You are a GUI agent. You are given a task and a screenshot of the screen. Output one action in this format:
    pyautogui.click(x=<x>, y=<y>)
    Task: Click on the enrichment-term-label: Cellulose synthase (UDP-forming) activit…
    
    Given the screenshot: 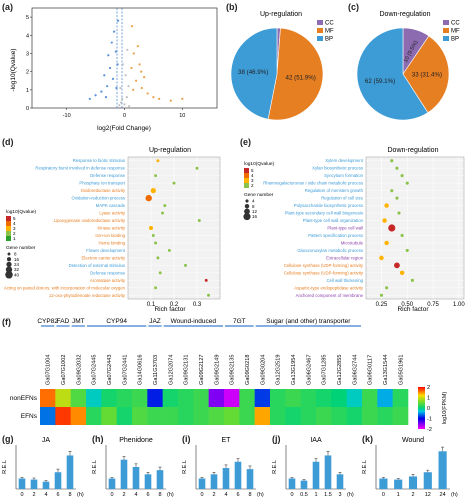 What is the action you would take?
    pyautogui.click(x=324, y=272)
    